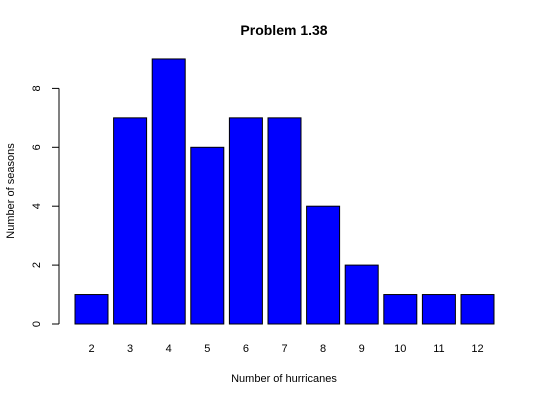  Describe the element at coordinates (11, 191) in the screenshot. I see `y-axis-label: Number of seasons` at that location.